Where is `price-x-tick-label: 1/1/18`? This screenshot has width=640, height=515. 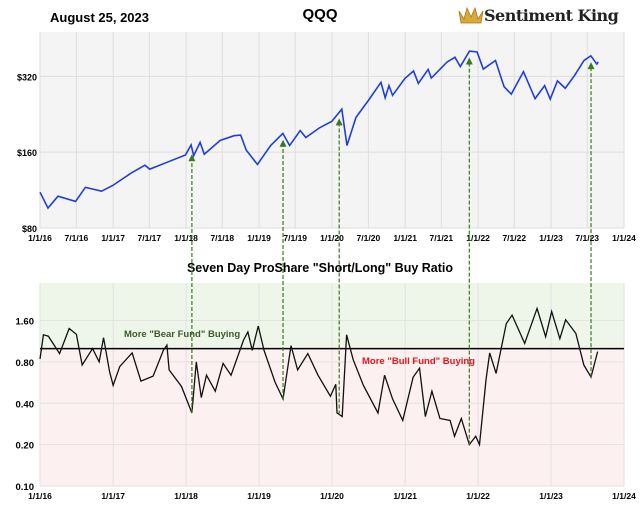
price-x-tick-label: 1/1/18 is located at coordinates (186, 238).